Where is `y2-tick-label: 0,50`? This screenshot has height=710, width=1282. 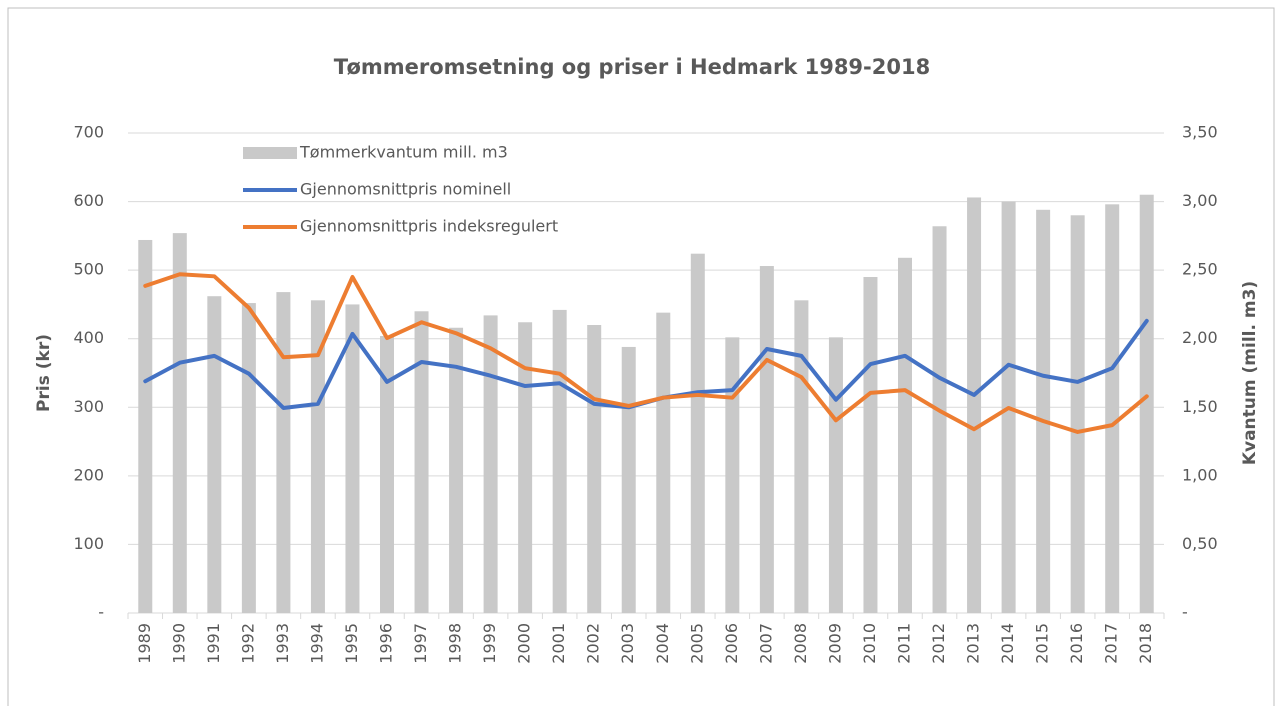
y2-tick-label: 0,50 is located at coordinates (1200, 543).